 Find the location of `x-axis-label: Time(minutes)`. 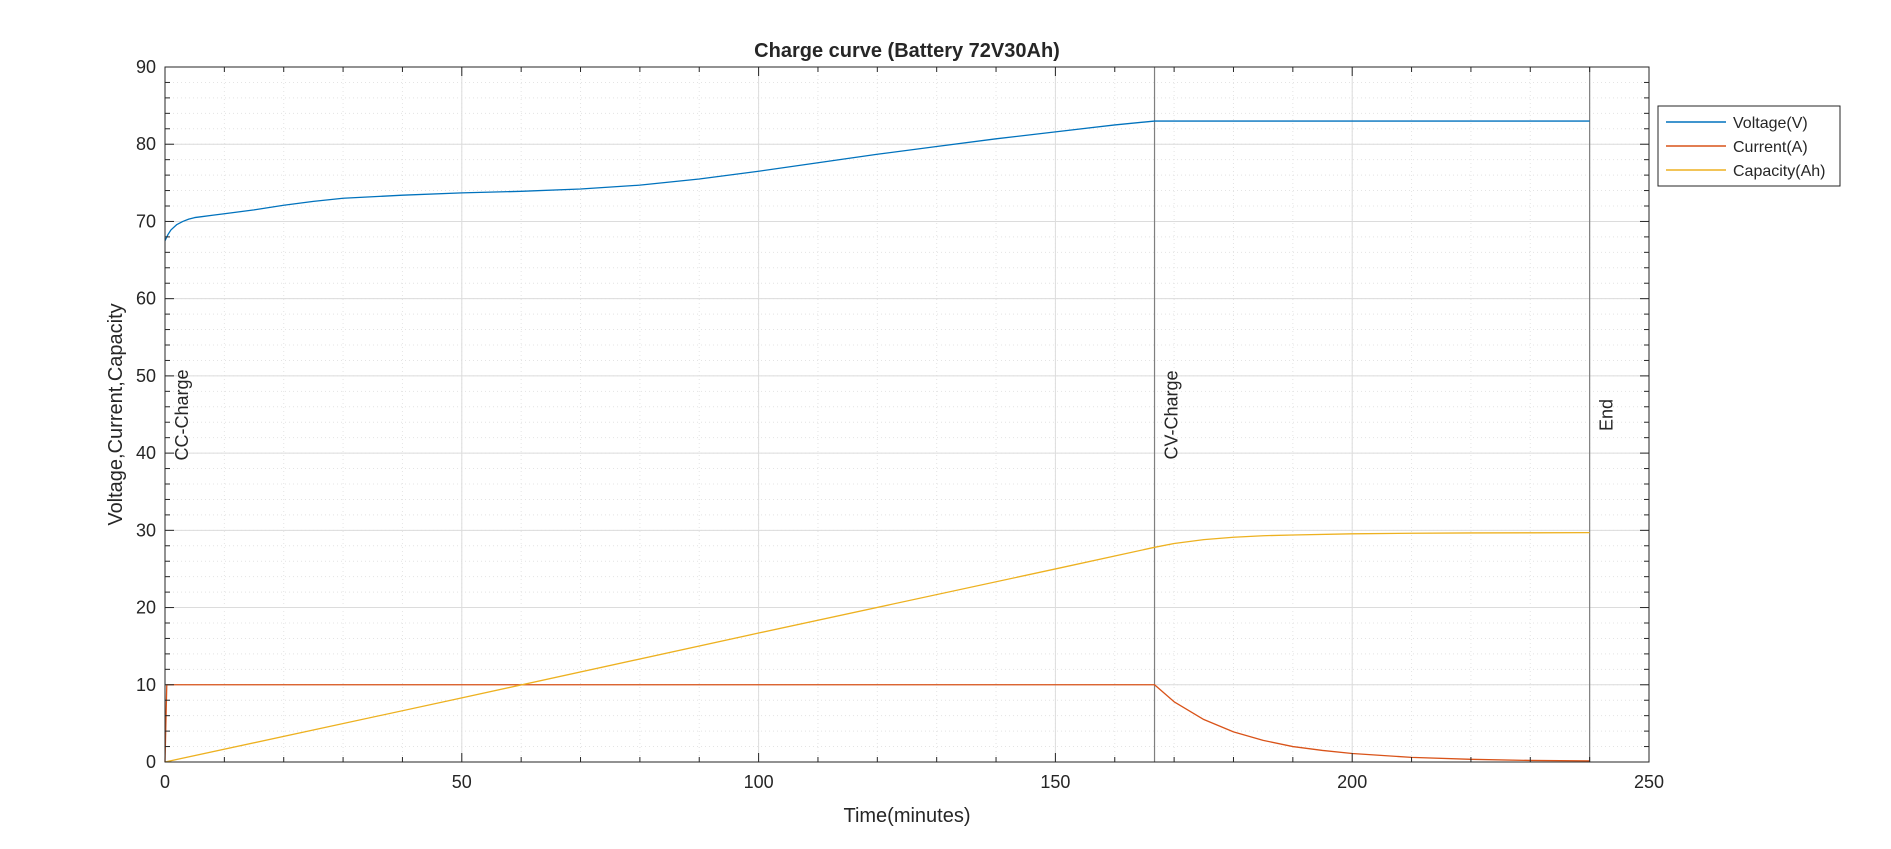

x-axis-label: Time(minutes) is located at coordinates (906, 816).